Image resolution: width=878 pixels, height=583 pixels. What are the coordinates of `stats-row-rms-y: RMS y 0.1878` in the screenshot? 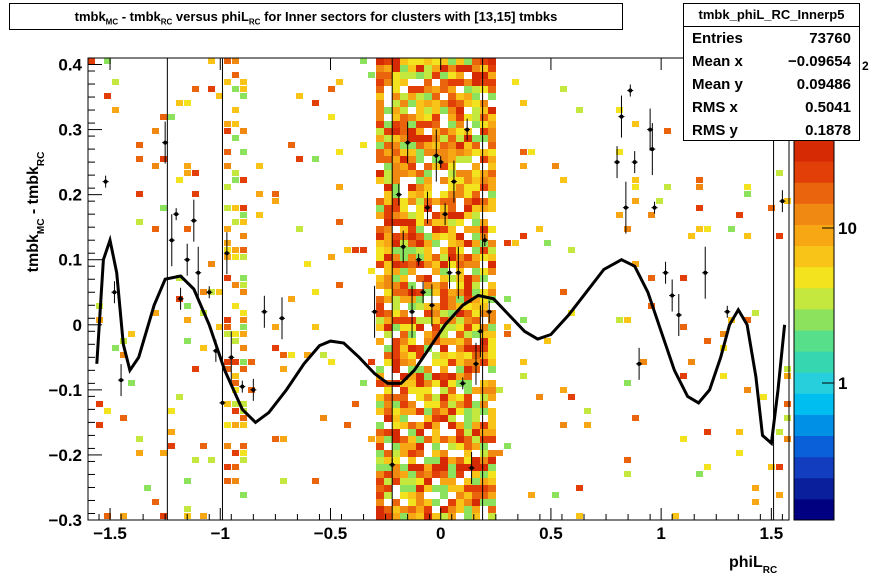 It's located at (771, 130).